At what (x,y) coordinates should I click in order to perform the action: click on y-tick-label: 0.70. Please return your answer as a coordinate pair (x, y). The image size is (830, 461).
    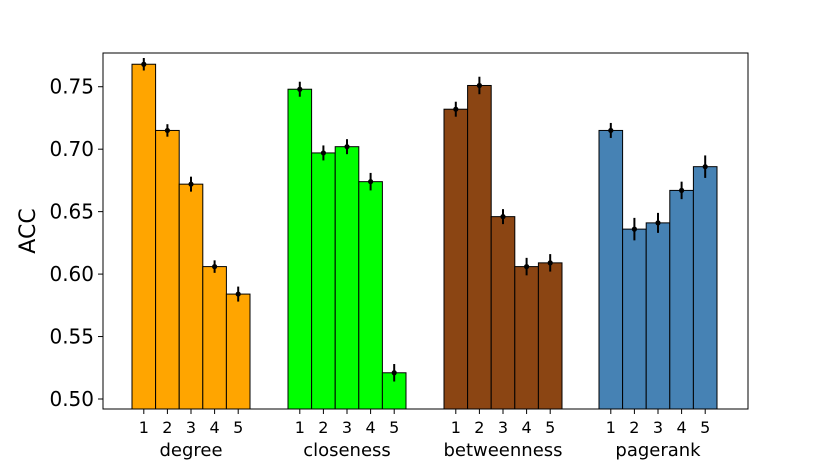
    Looking at the image, I should click on (71, 149).